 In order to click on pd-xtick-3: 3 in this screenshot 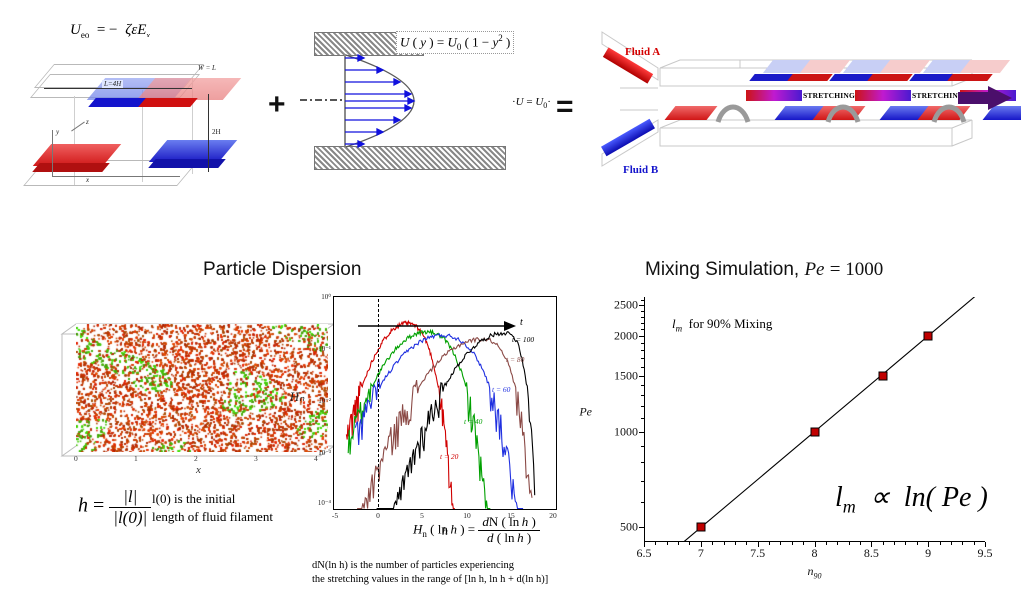, I will do `click(256, 458)`.